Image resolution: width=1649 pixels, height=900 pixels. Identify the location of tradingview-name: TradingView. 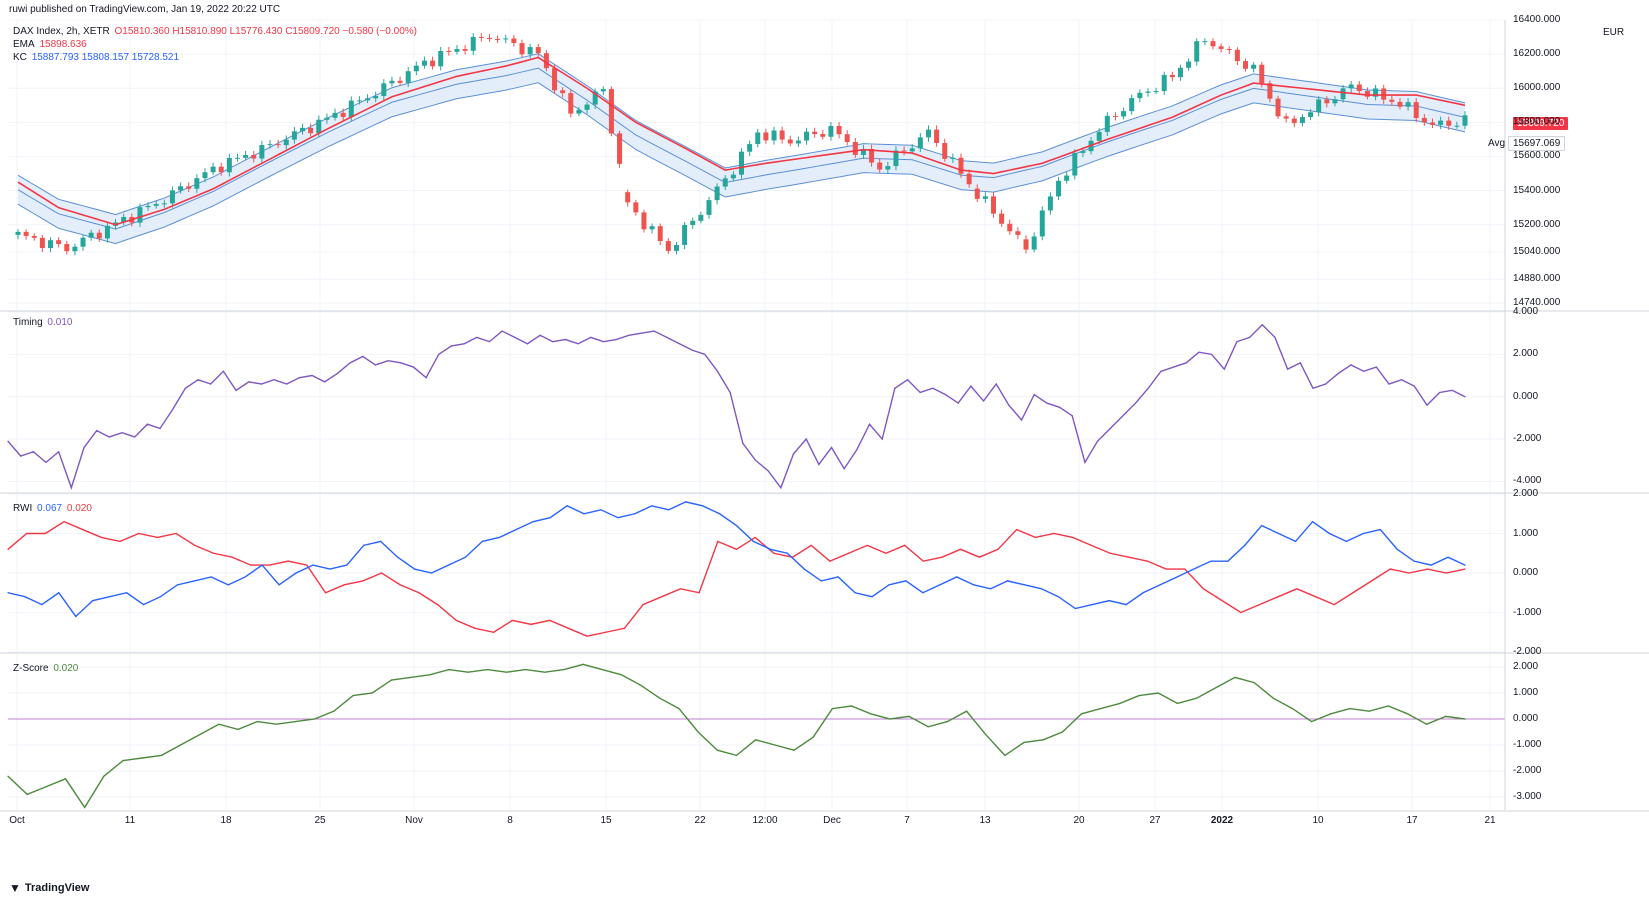
(57, 888).